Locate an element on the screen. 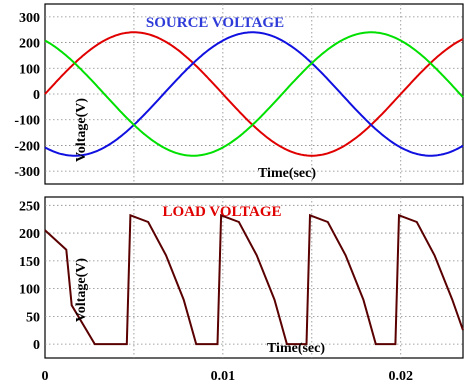  y-tick-label: -100 is located at coordinates (27, 121).